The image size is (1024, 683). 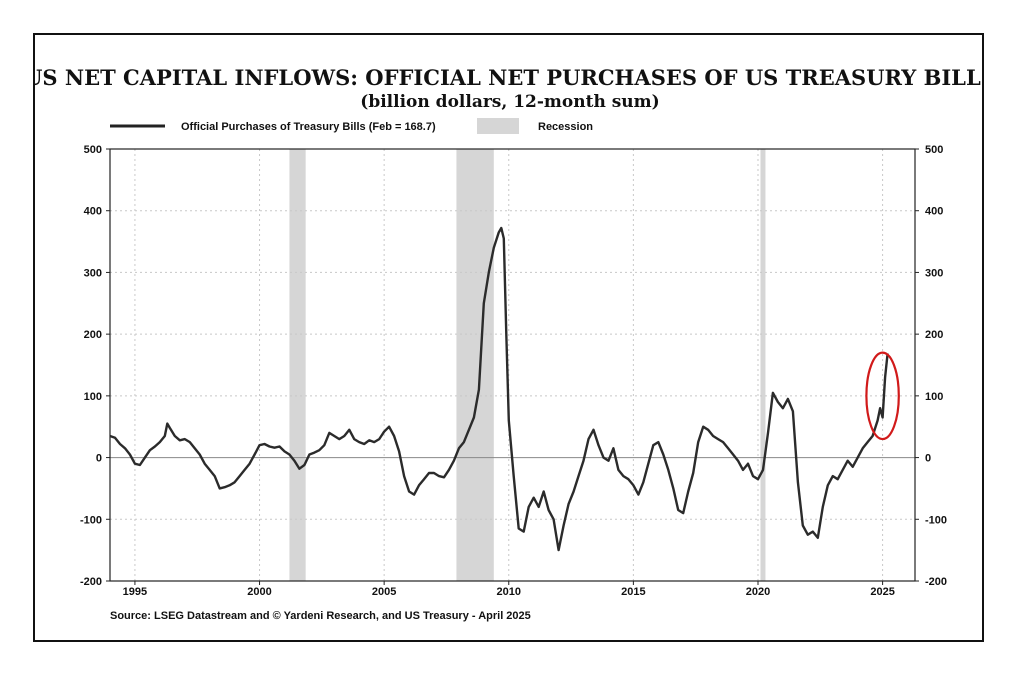 I want to click on highlight-ellipse, so click(x=882, y=396).